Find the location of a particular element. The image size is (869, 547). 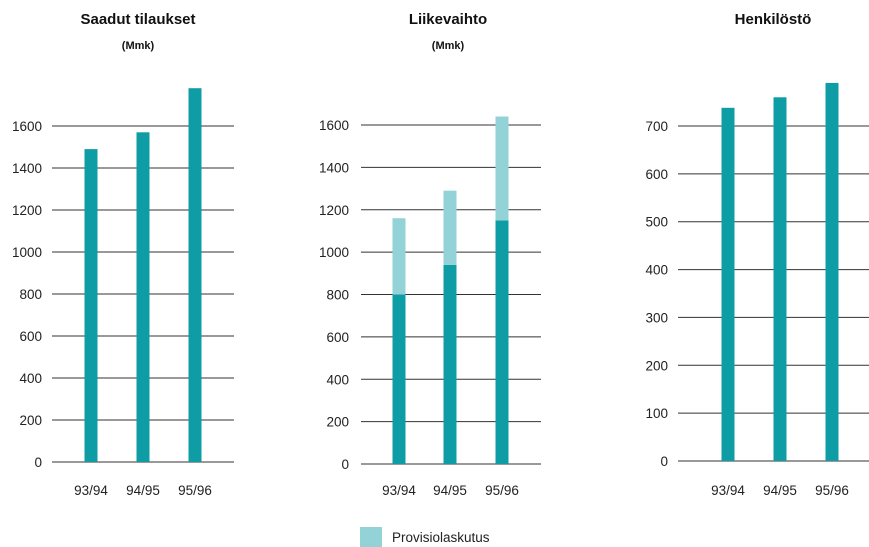

y-tick-label-500: 500 is located at coordinates (656, 222).